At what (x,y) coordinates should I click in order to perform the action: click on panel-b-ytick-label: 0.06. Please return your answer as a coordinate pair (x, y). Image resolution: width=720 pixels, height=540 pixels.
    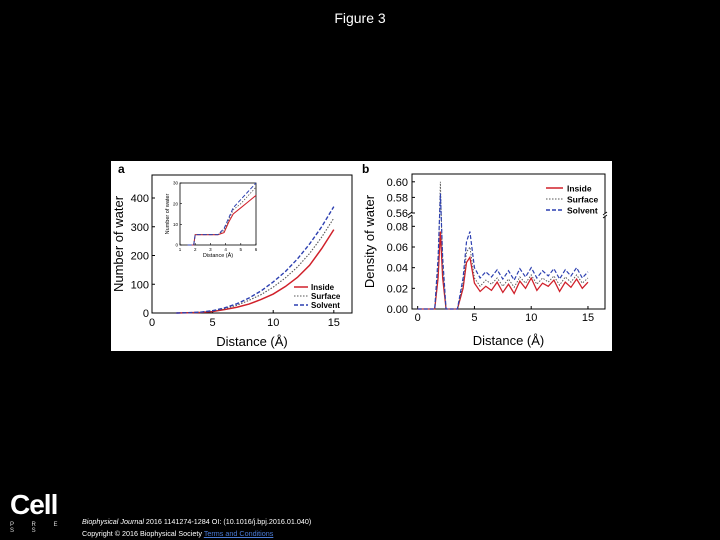
    Looking at the image, I should click on (397, 248).